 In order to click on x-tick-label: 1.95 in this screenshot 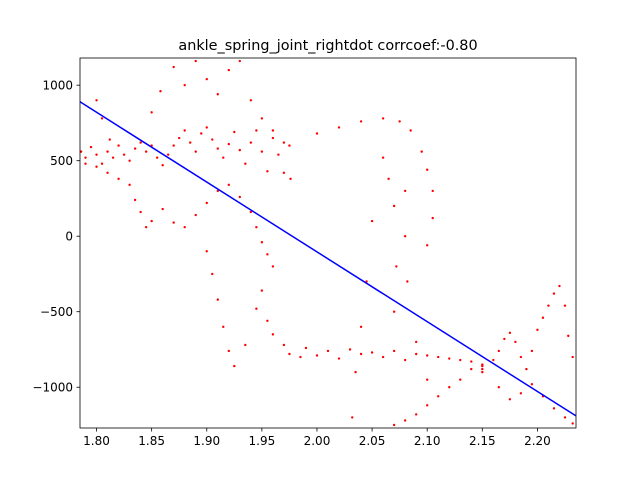, I will do `click(262, 441)`.